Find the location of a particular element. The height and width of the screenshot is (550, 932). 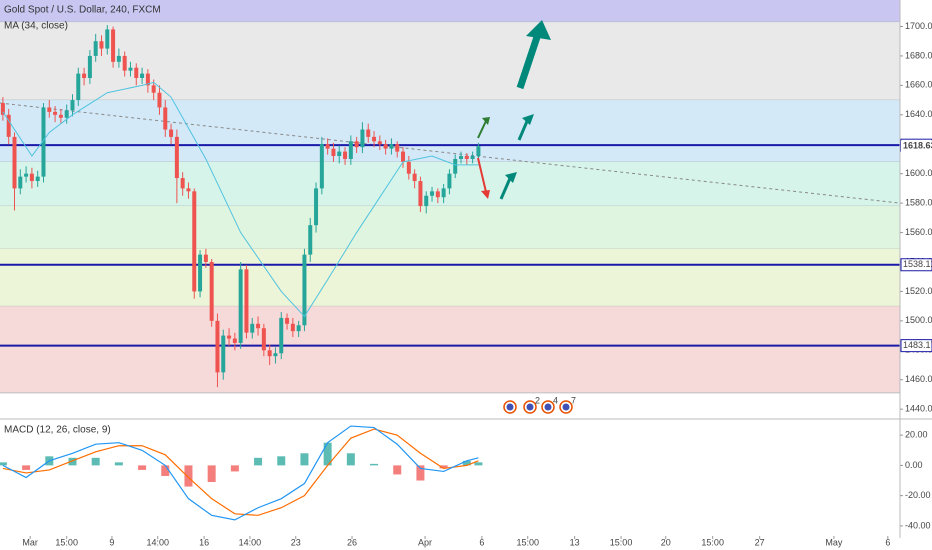

x-tick-label: 16 is located at coordinates (204, 542).